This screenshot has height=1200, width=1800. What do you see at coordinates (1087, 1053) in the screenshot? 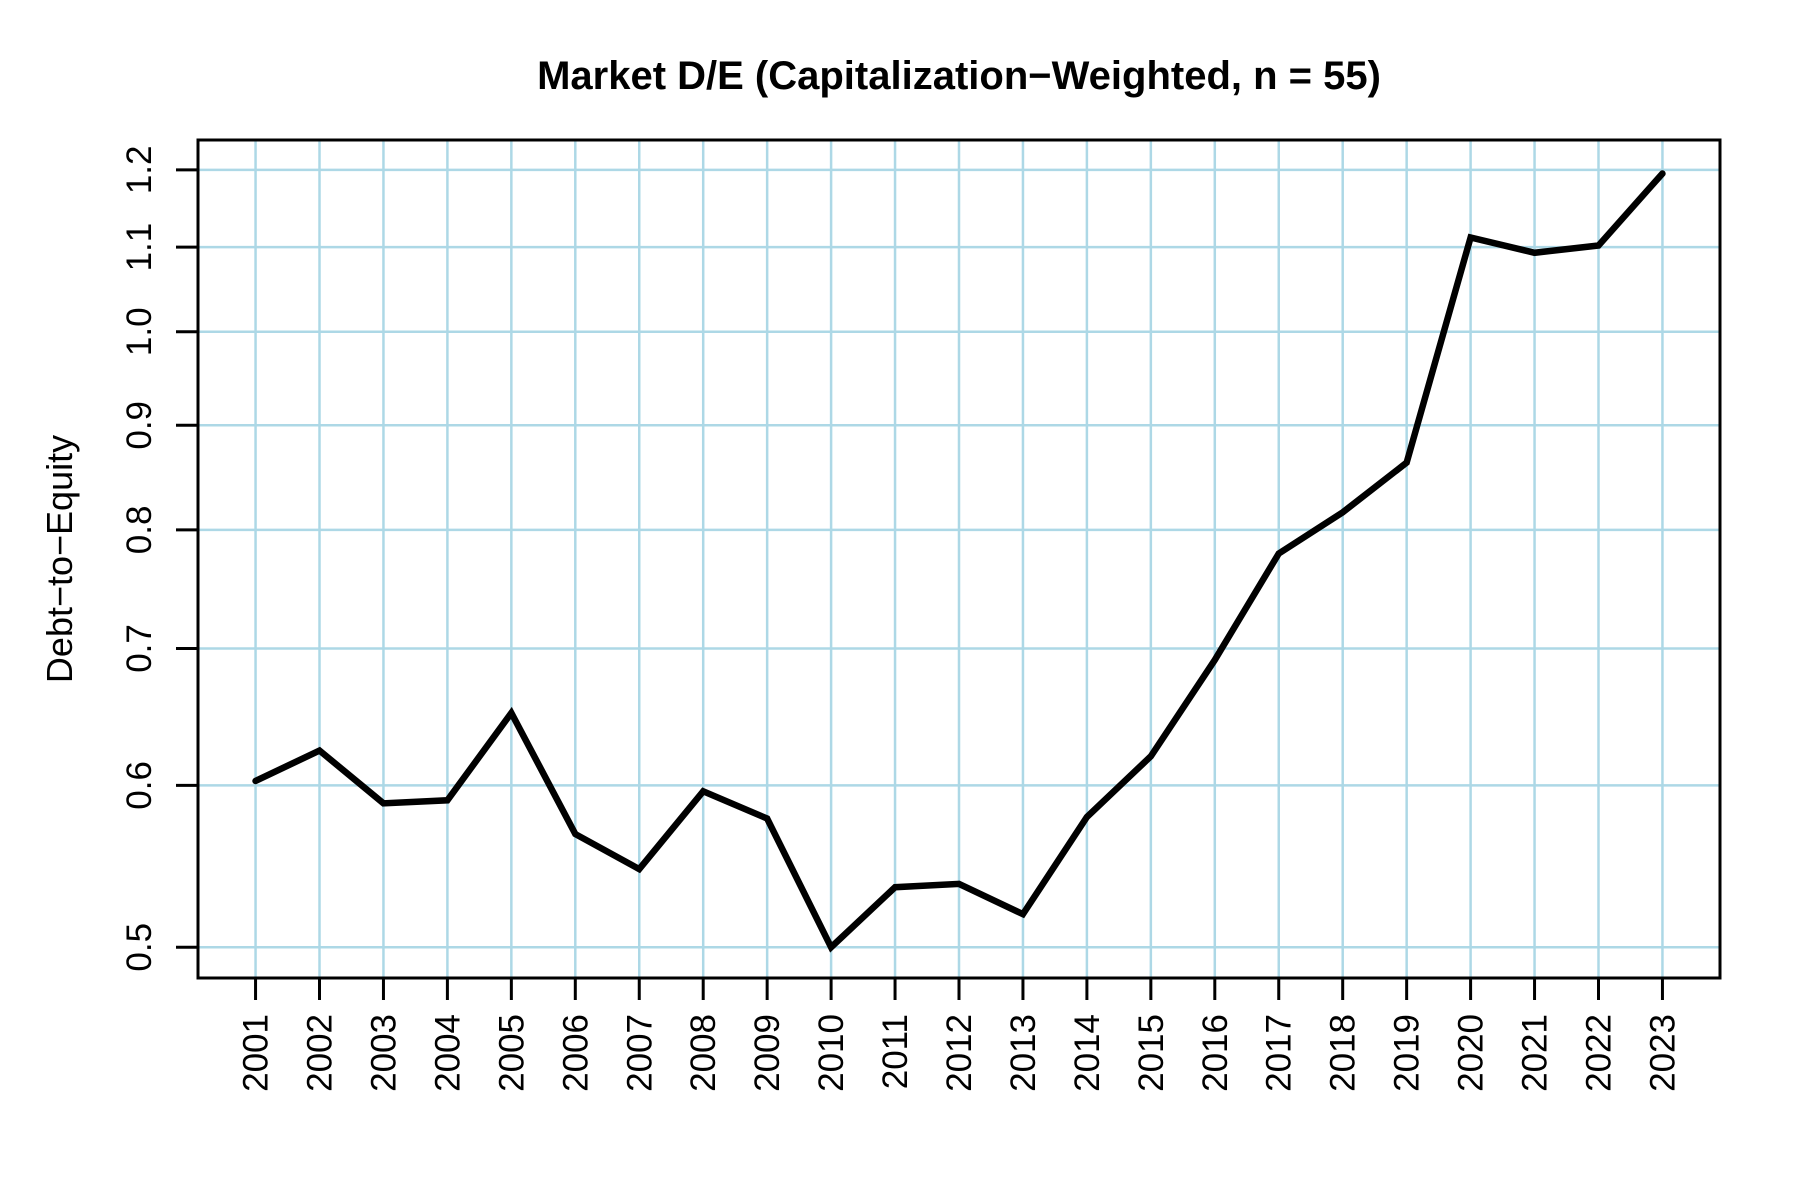
I see `x-tick-label: 2014` at bounding box center [1087, 1053].